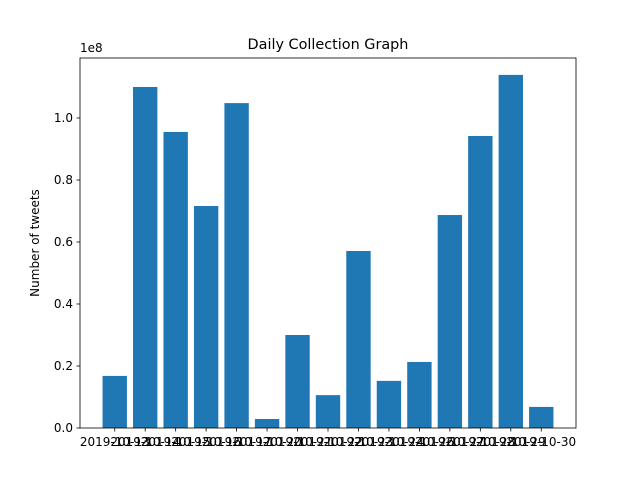  Describe the element at coordinates (541, 442) in the screenshot. I see `x-tick-label: 2019-10-30` at that location.